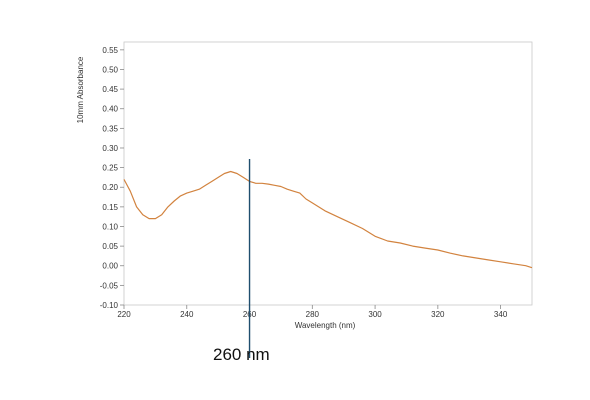  Describe the element at coordinates (110, 148) in the screenshot. I see `y-tick-label: 0.30` at that location.